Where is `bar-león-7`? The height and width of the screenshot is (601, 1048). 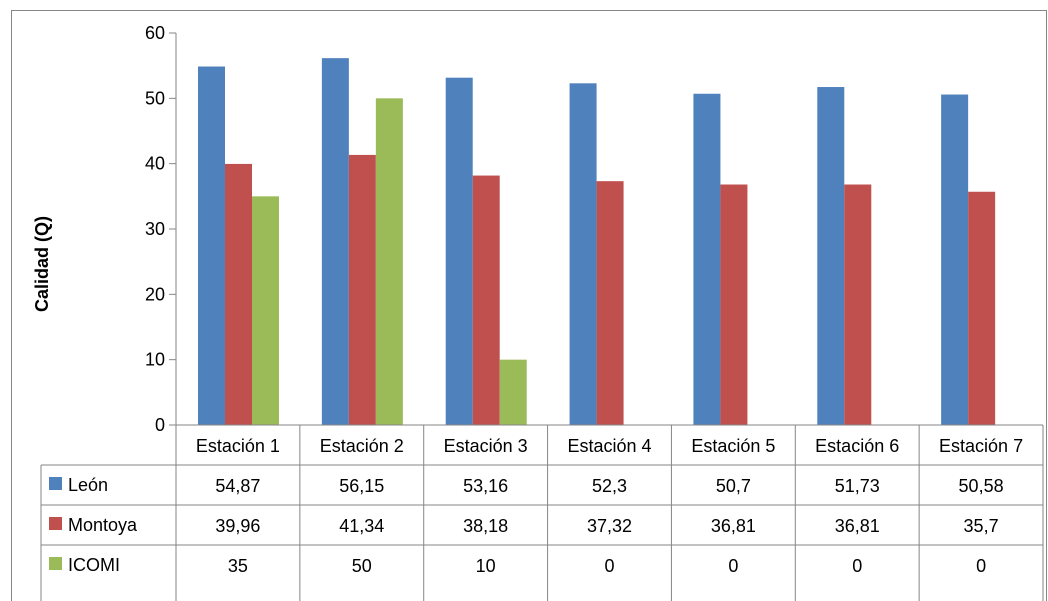 bar-león-7 is located at coordinates (955, 259).